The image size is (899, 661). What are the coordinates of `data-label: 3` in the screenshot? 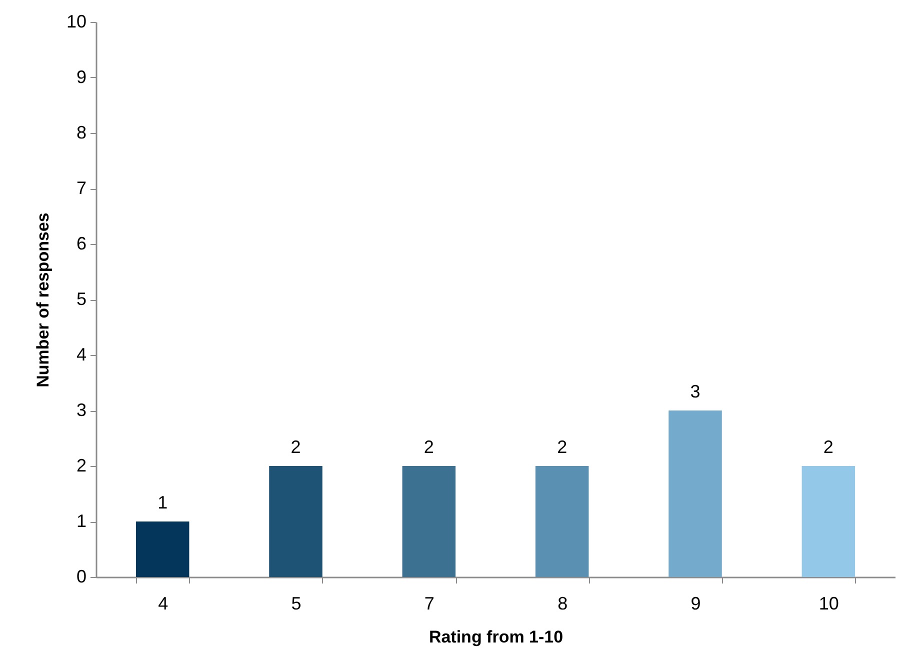 It's located at (695, 392).